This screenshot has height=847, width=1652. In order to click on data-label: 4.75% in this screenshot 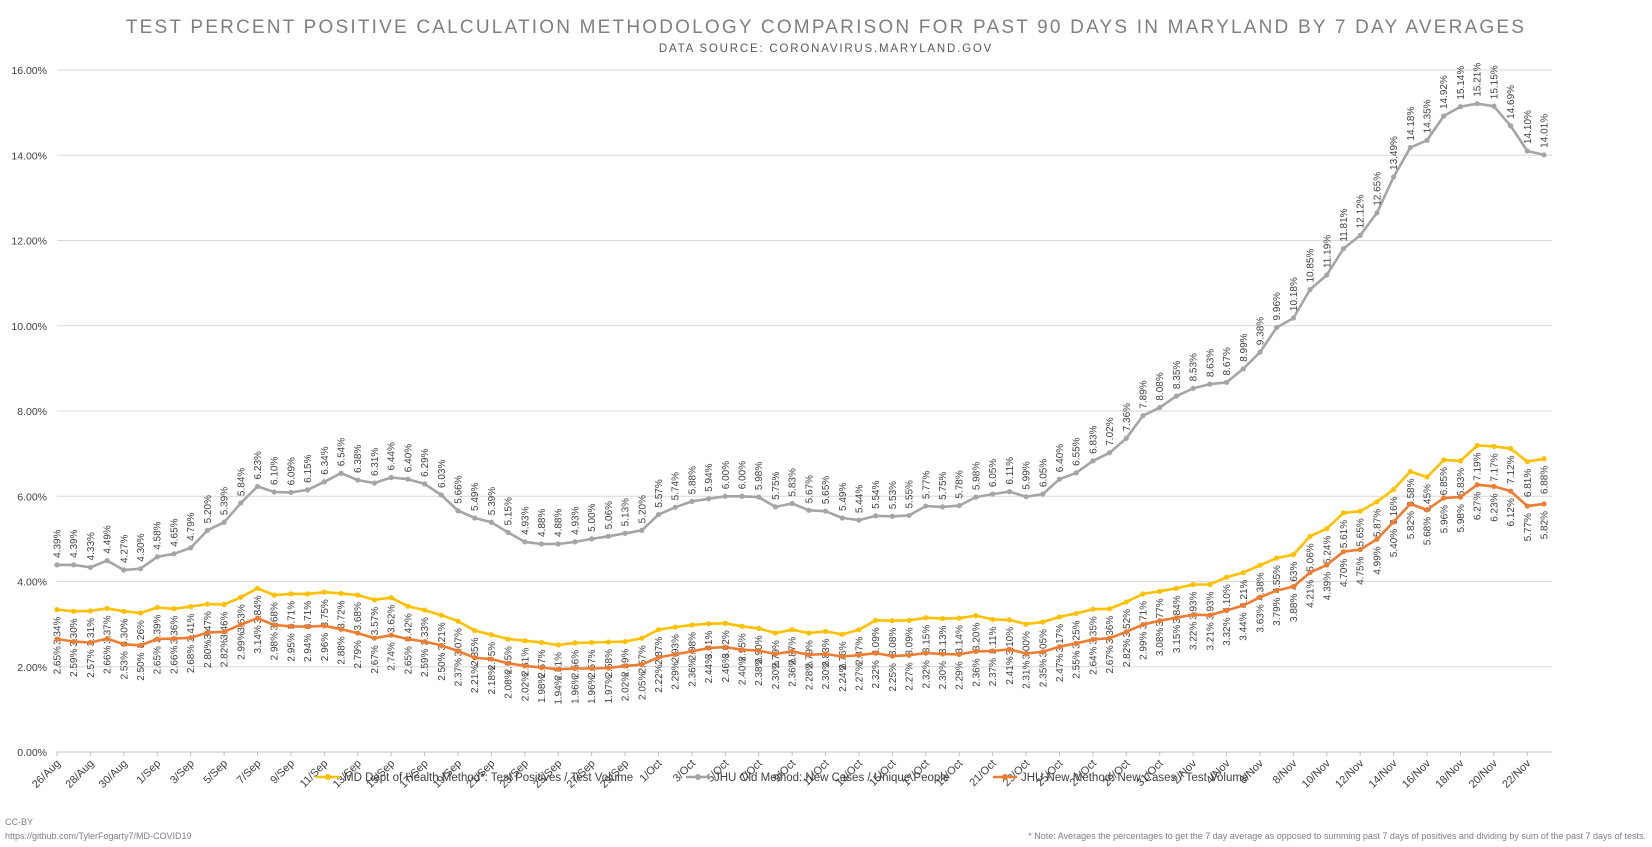, I will do `click(1361, 570)`.